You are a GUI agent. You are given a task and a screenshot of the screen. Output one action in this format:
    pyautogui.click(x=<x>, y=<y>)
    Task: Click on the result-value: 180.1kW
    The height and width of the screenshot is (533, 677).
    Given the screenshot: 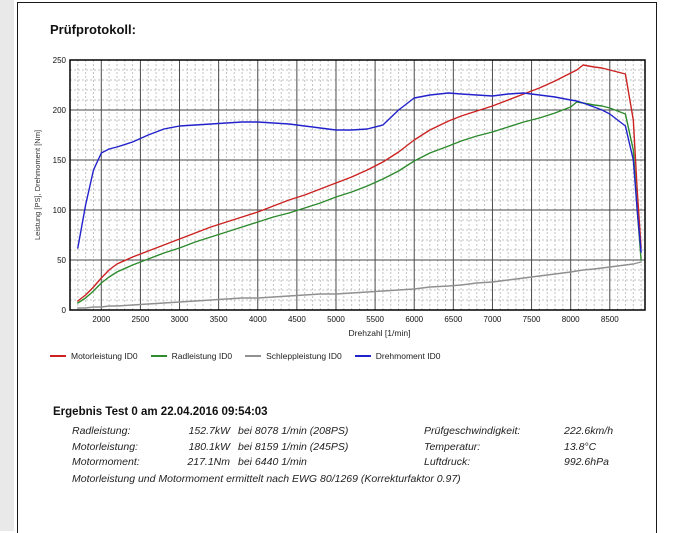 What is the action you would take?
    pyautogui.click(x=209, y=446)
    